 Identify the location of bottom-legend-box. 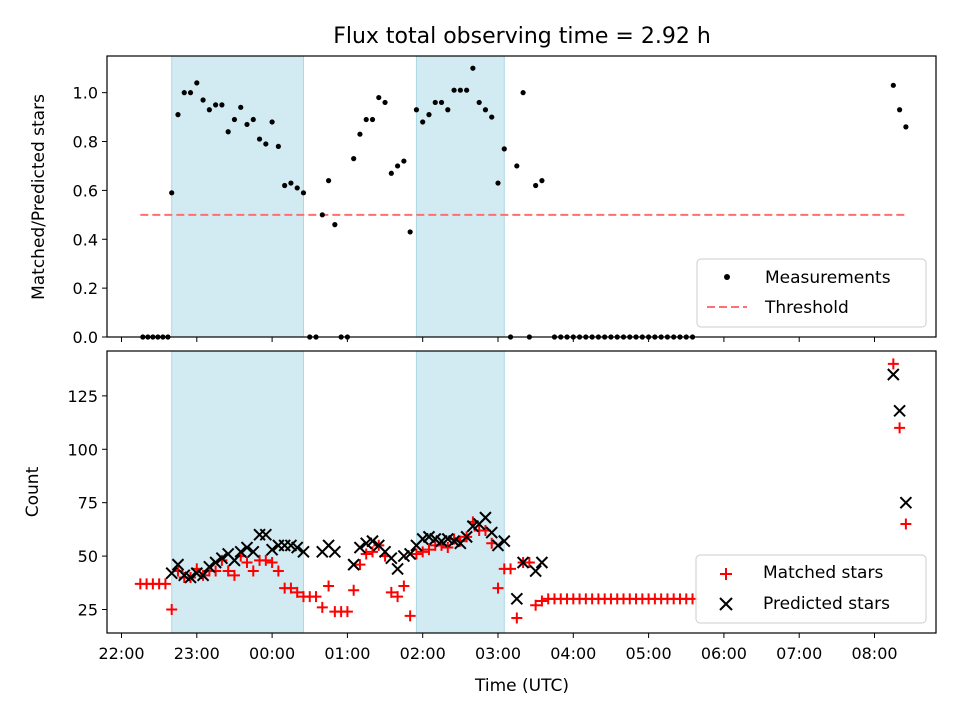
(811, 589).